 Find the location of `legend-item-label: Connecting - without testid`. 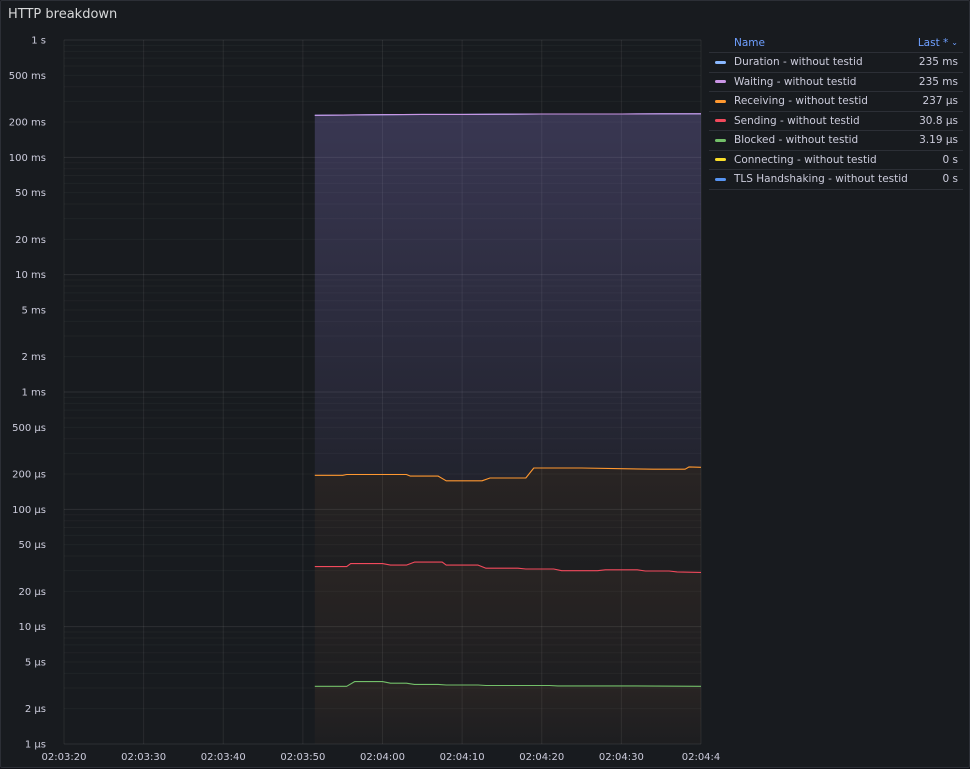

legend-item-label: Connecting - without testid is located at coordinates (838, 160).